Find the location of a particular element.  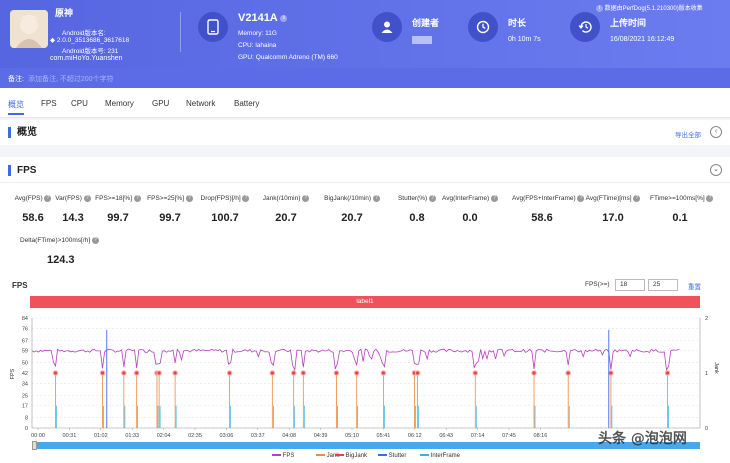

tab-battery: Battery is located at coordinates (247, 103).